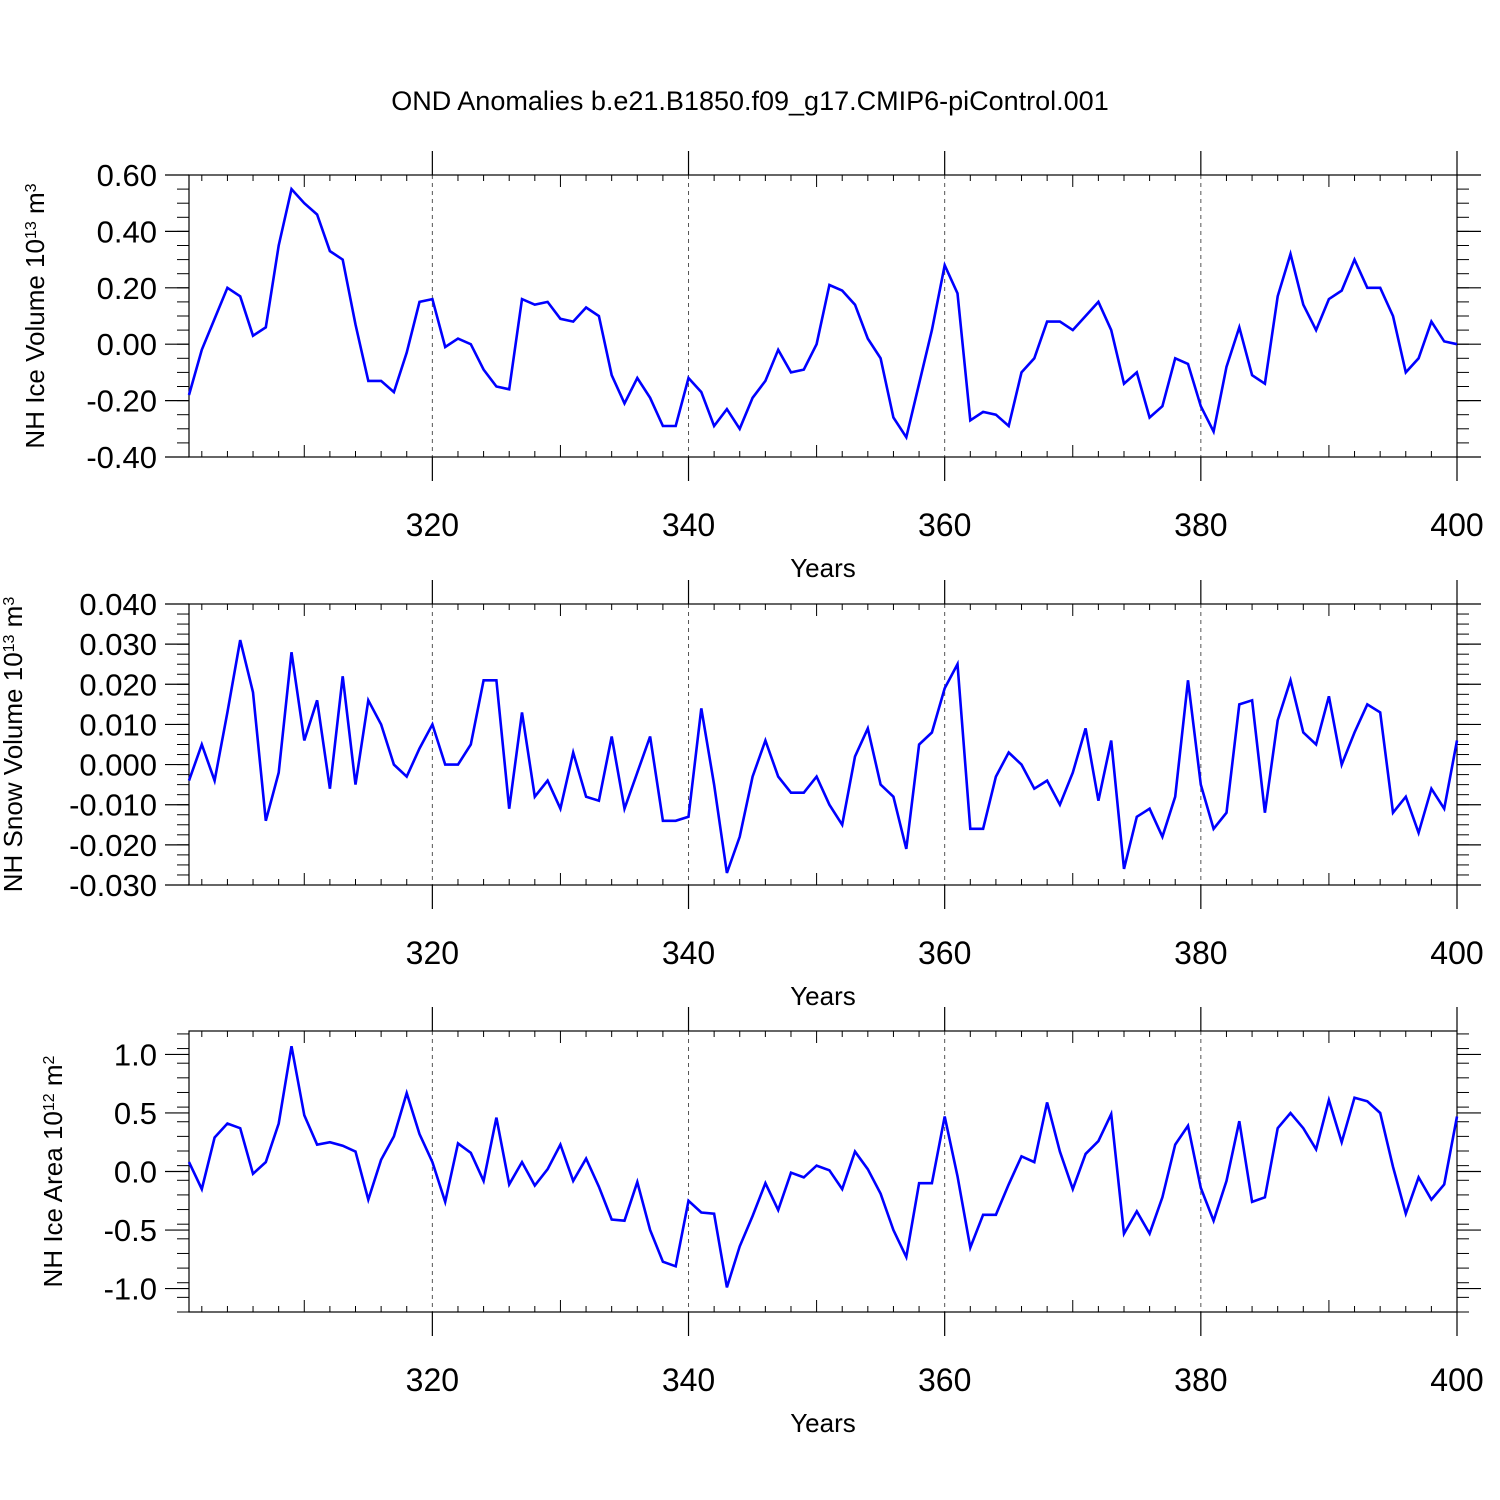  What do you see at coordinates (823, 756) in the screenshot?
I see `panel-2-series-line` at bounding box center [823, 756].